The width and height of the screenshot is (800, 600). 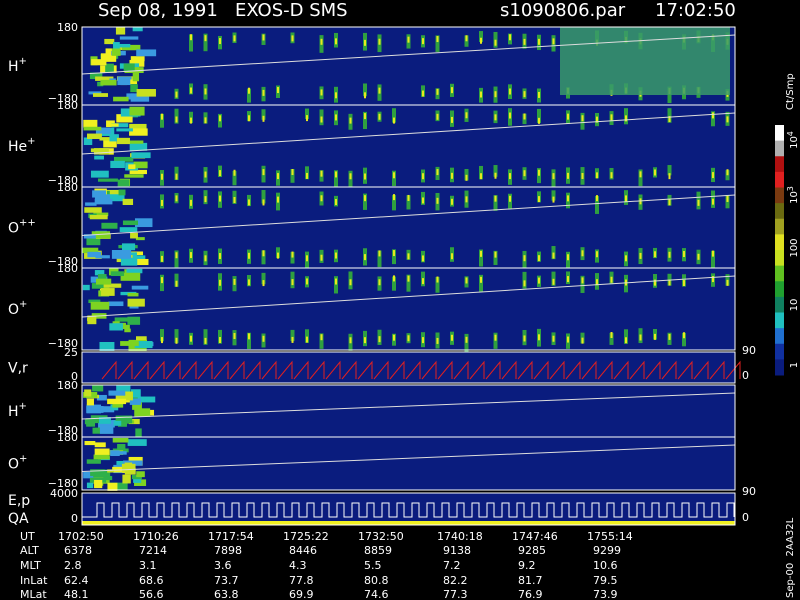 I want to click on cell: 6378, so click(x=78, y=550).